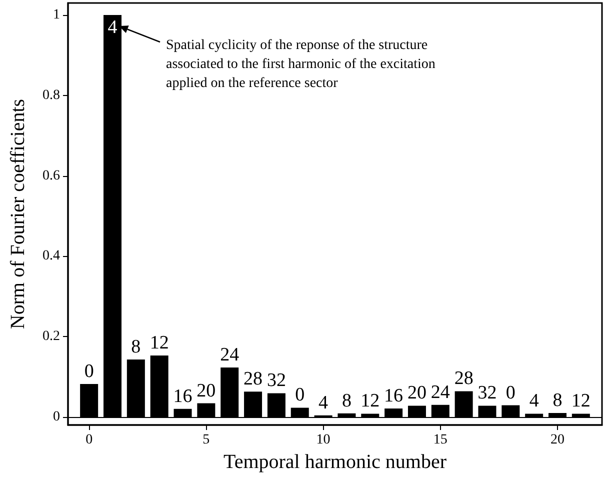  Describe the element at coordinates (323, 440) in the screenshot. I see `x-tick-label: 10` at that location.